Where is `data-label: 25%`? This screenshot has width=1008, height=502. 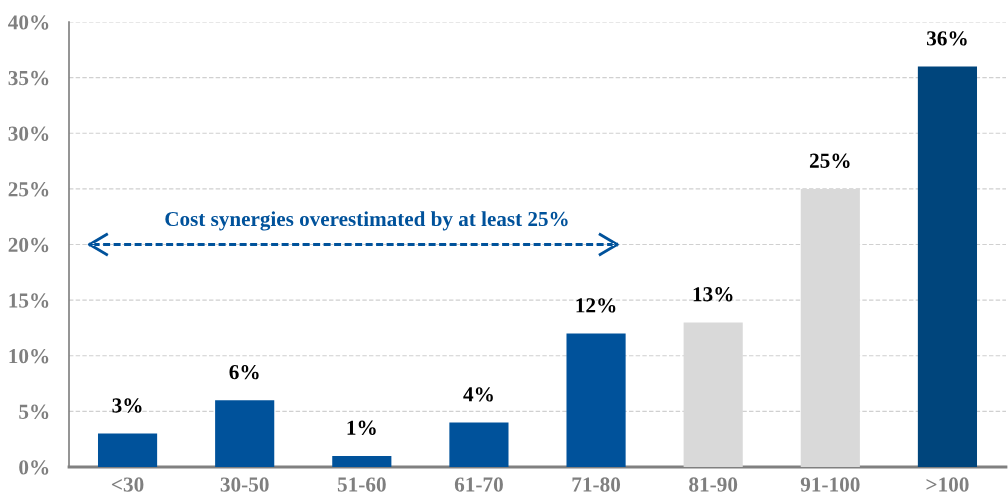 data-label: 25% is located at coordinates (829, 160).